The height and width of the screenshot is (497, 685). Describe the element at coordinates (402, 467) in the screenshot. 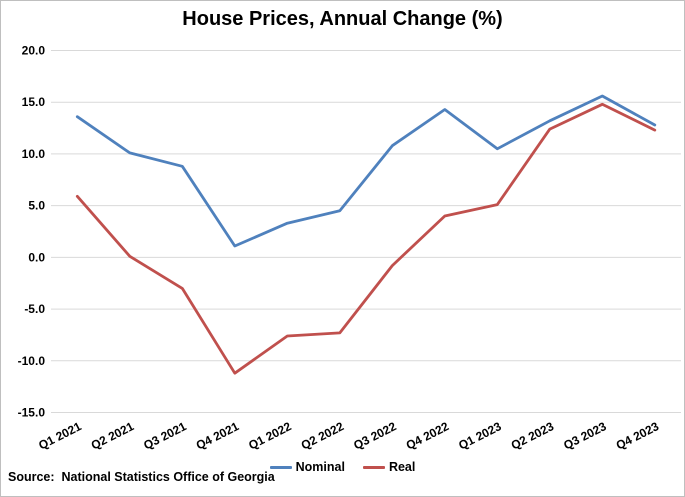

I see `legend-label: Real` at that location.